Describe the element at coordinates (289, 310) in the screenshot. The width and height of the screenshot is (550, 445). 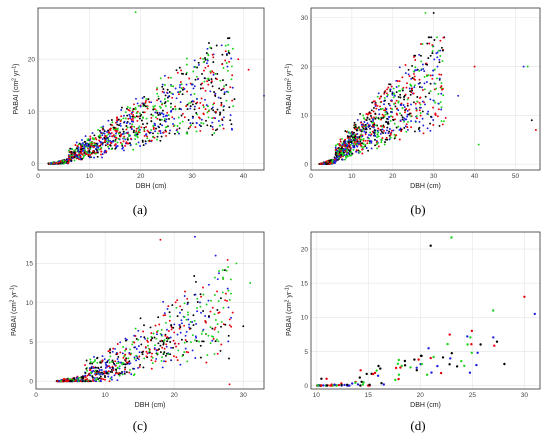
I see `y-axis-title: PABAI (cm2 yr-1)` at that location.